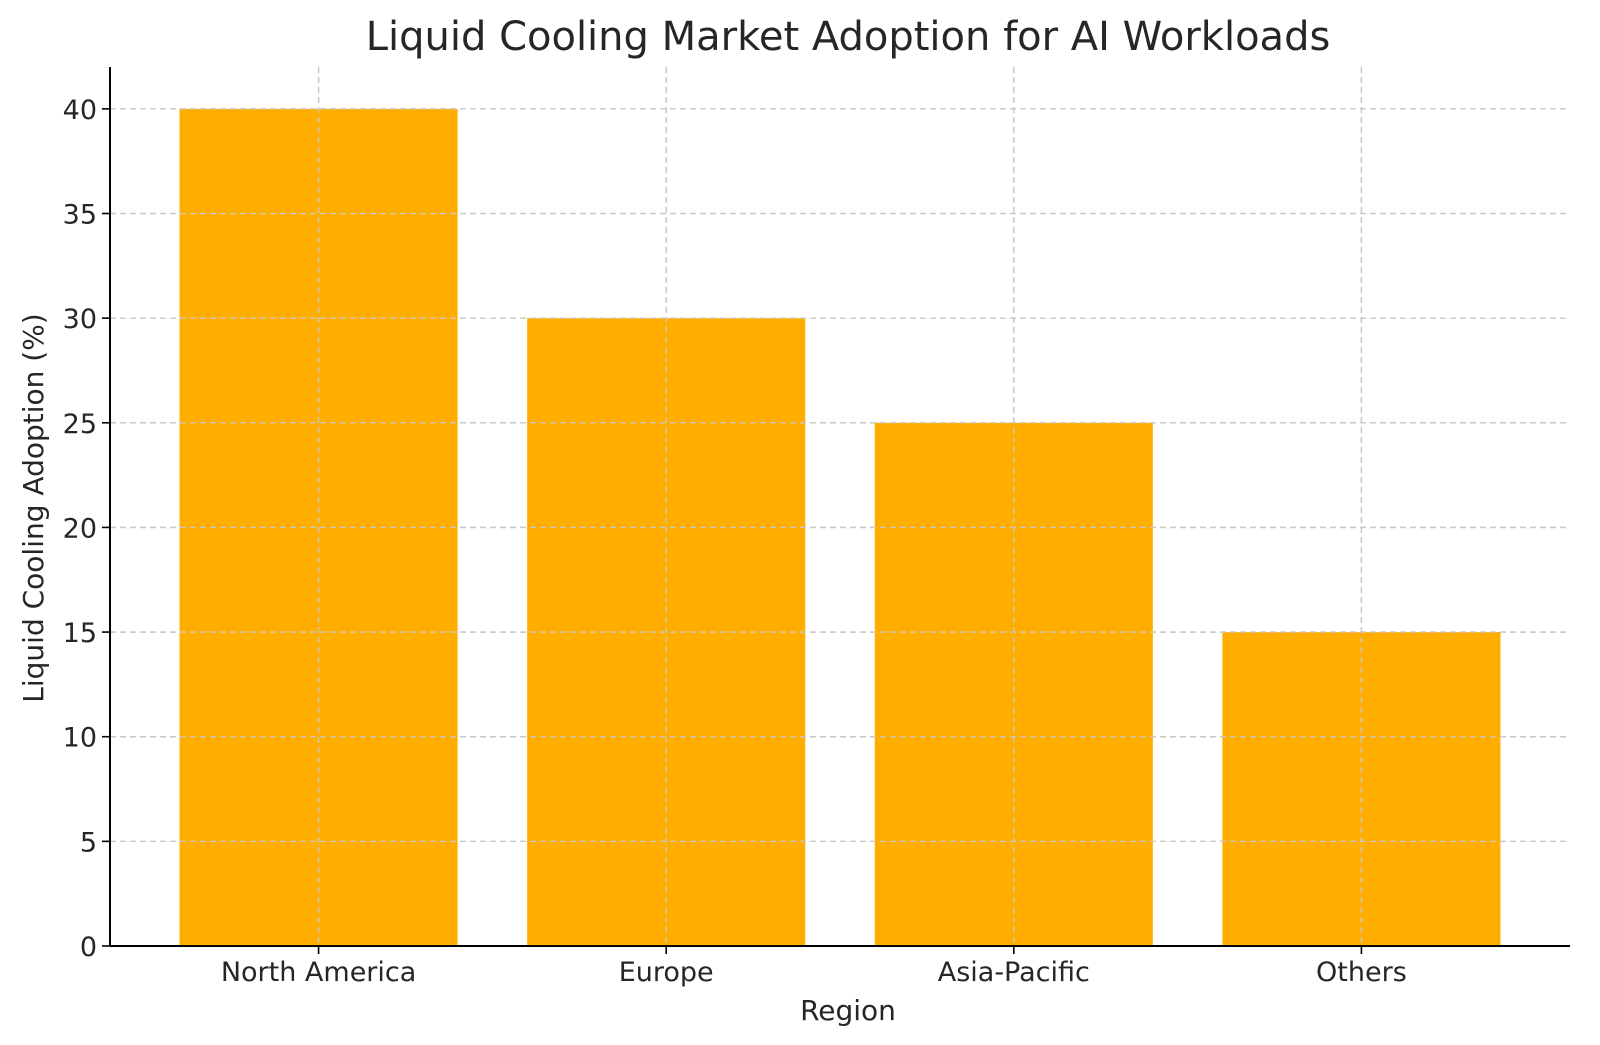  Describe the element at coordinates (1361, 972) in the screenshot. I see `x-tick-label: Others` at that location.